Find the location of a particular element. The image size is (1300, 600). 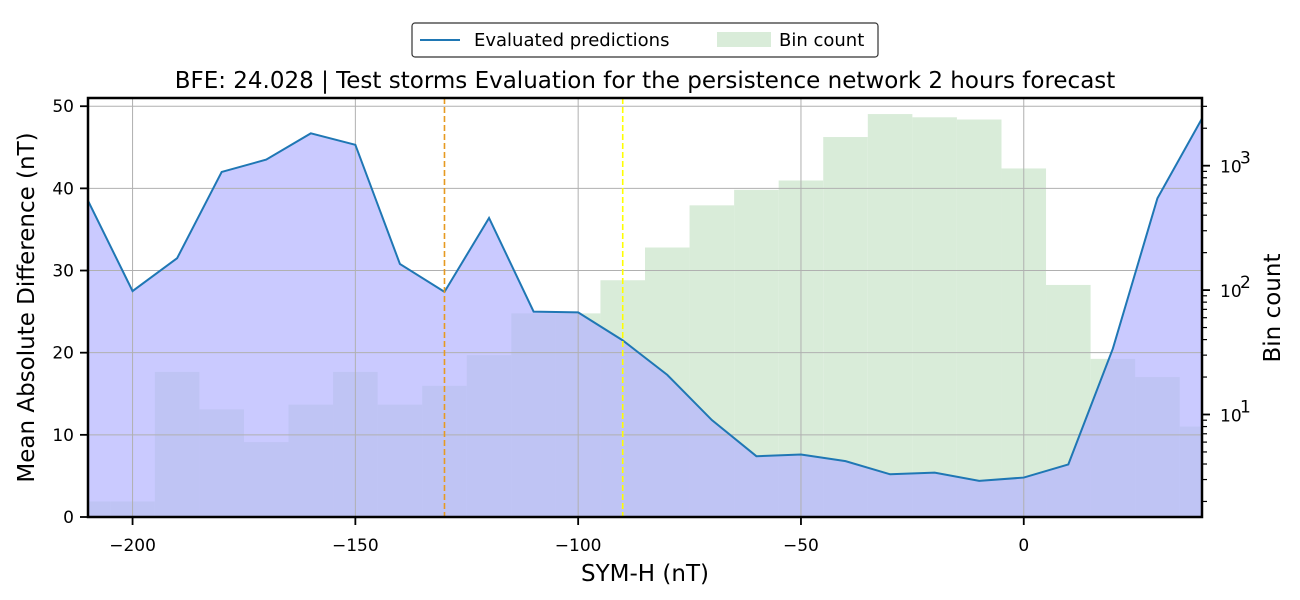

legend-label-bin-count: Bin count is located at coordinates (821, 40).